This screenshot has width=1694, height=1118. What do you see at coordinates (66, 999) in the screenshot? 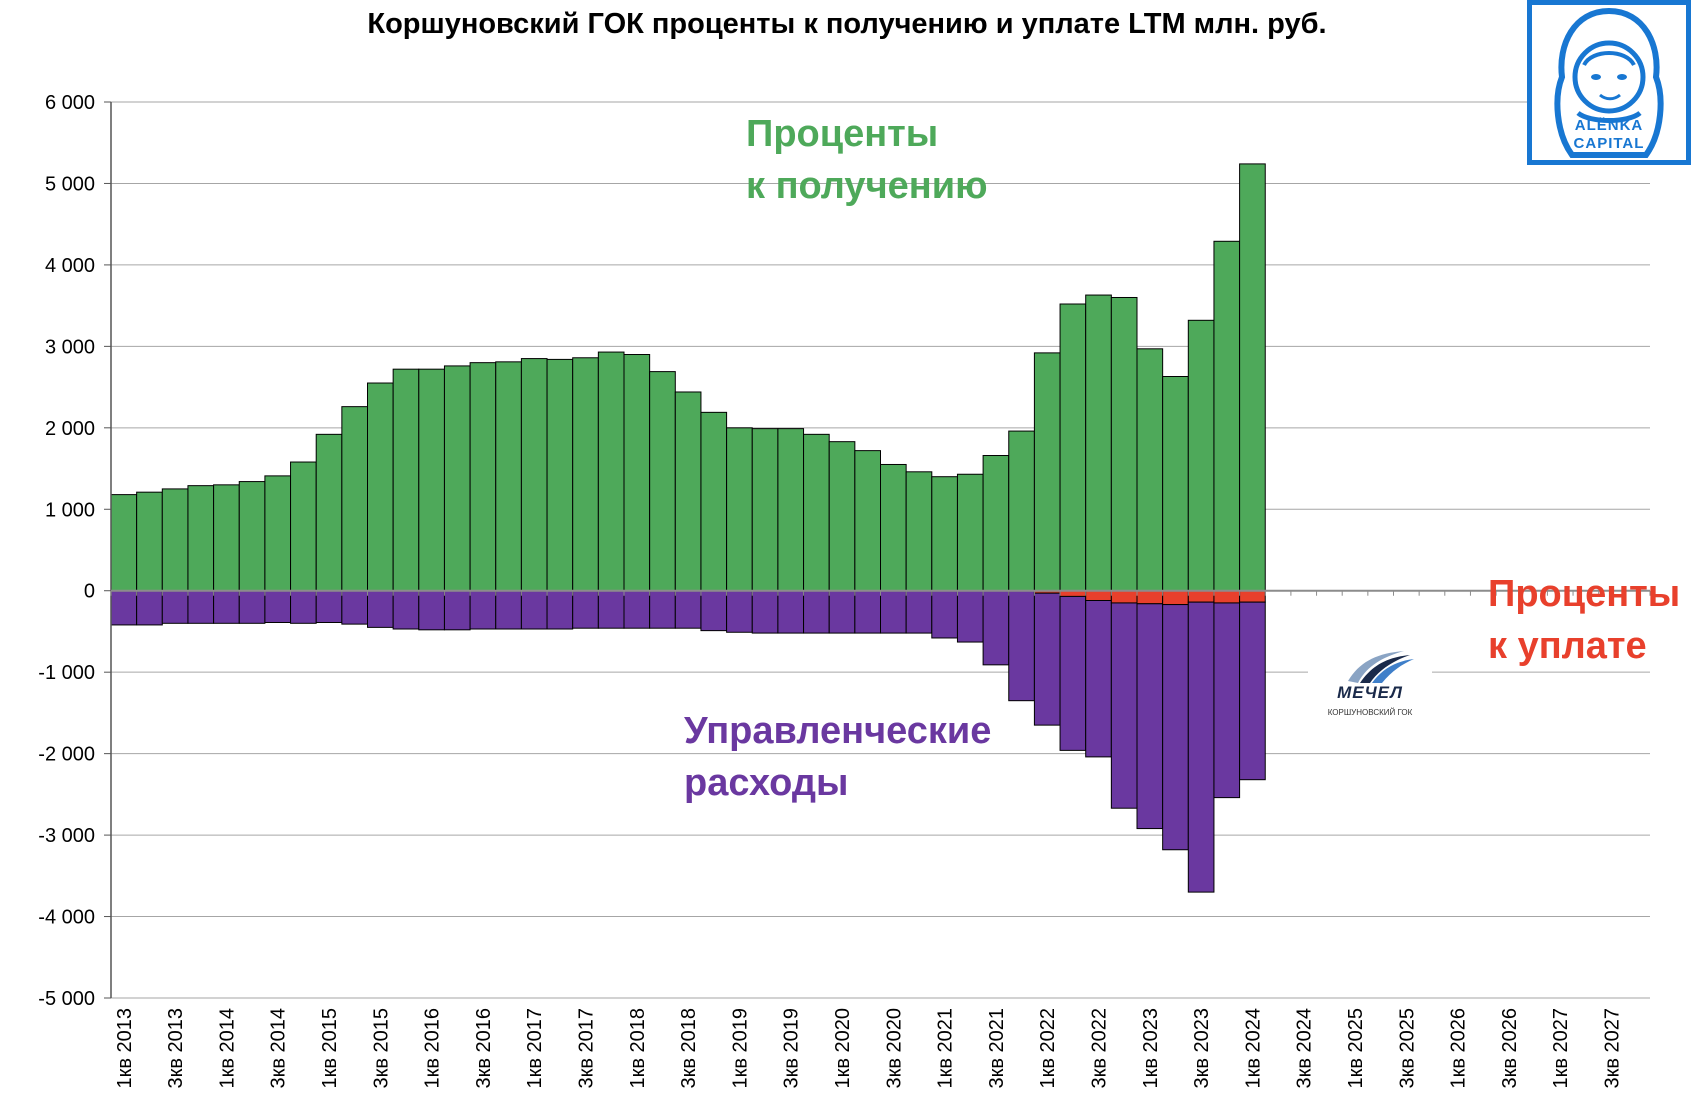
I see `y-tick-label: -5 000` at bounding box center [66, 999].